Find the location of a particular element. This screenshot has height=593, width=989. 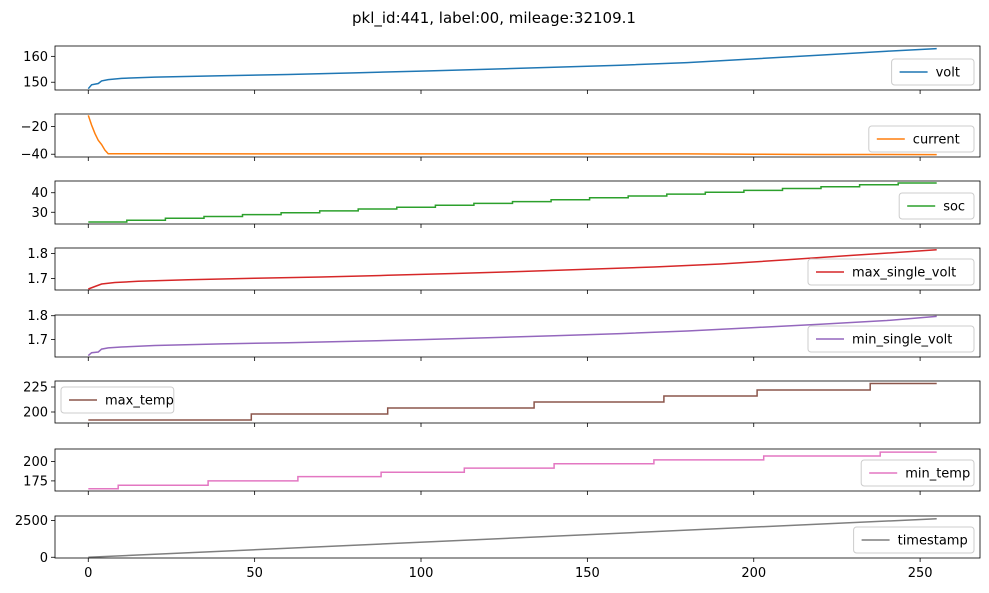

axes-frame-max_single_volt is located at coordinates (517, 269).